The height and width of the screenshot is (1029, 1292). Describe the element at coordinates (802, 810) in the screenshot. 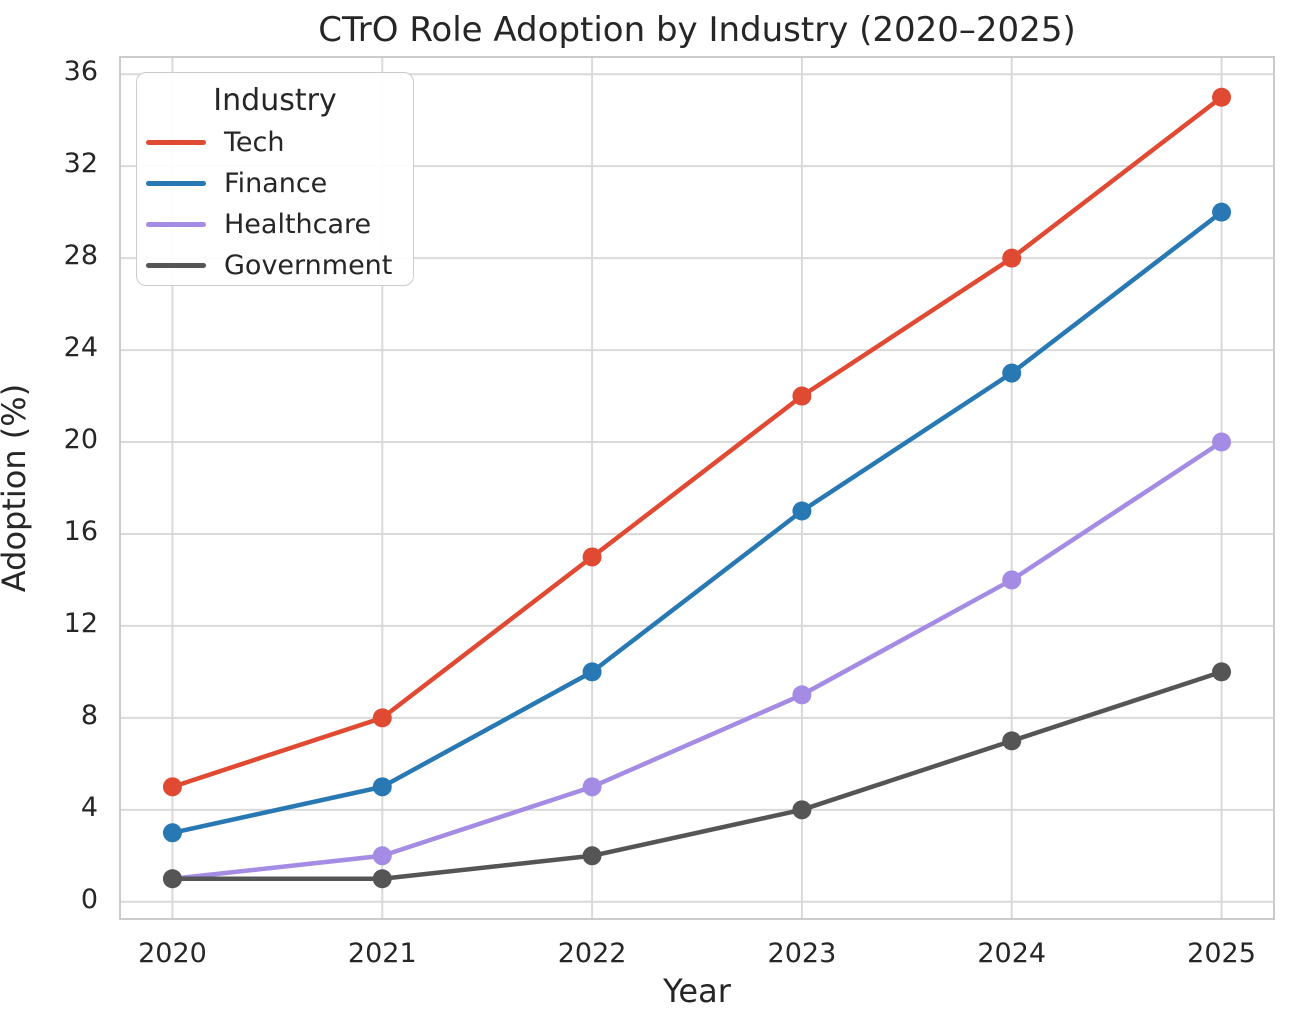

I see `marker-government-2023` at that location.